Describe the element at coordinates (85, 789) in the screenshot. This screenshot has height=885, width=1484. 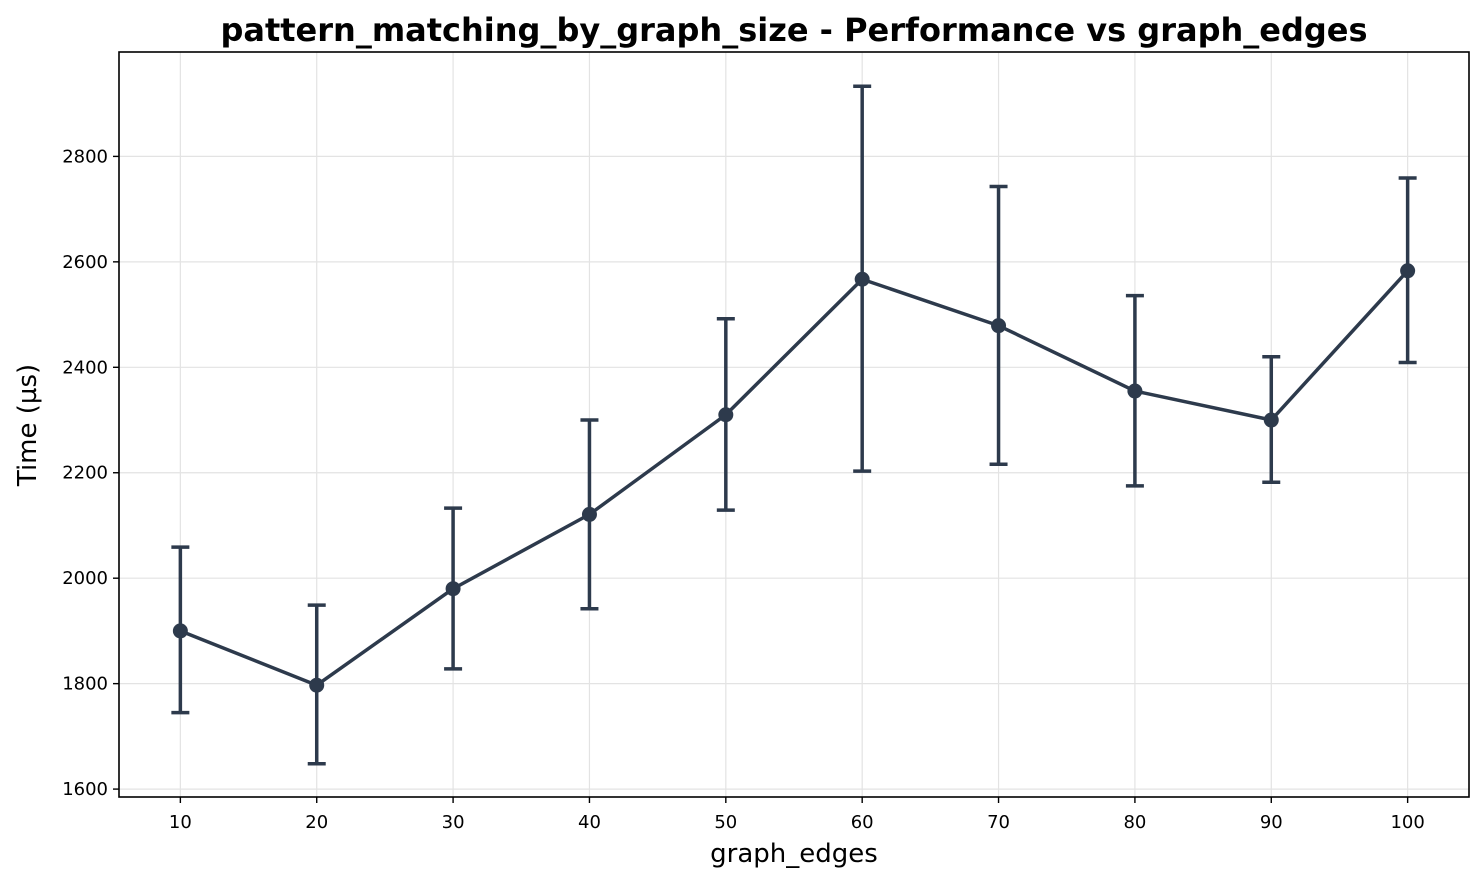
I see `y-tick-label: 1600` at that location.